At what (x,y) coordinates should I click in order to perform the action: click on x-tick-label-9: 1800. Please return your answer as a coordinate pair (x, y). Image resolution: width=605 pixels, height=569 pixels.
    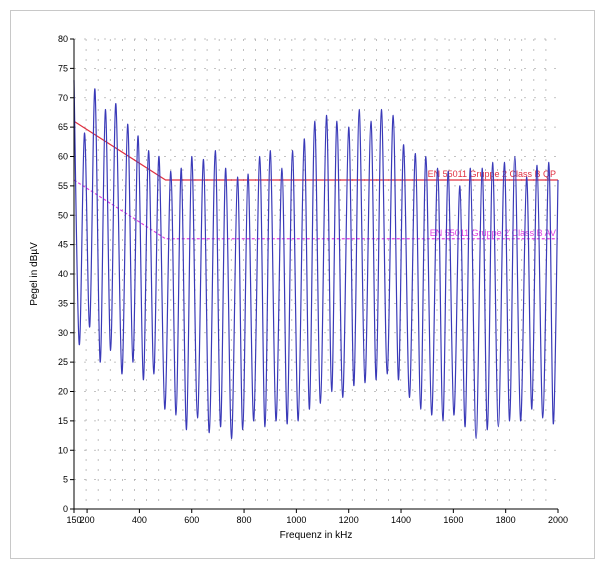
    Looking at the image, I should click on (506, 520).